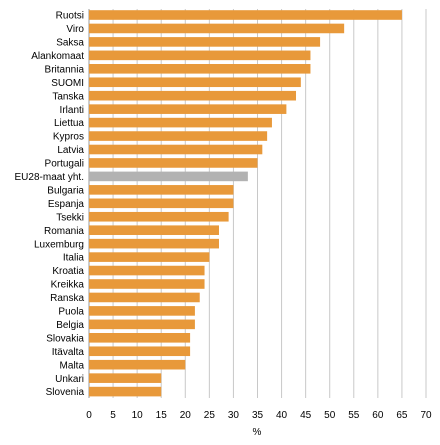  I want to click on category-label: Kypros, so click(68, 137).